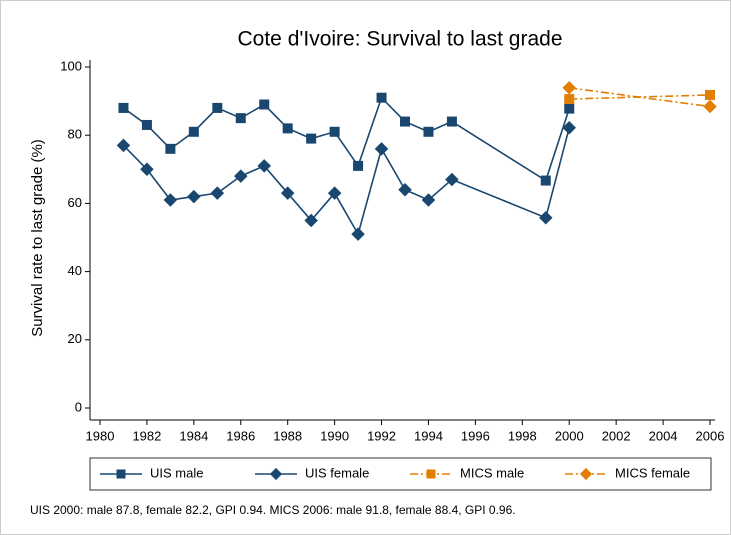 The image size is (731, 535). What do you see at coordinates (75, 134) in the screenshot?
I see `y-tick-label: 80` at bounding box center [75, 134].